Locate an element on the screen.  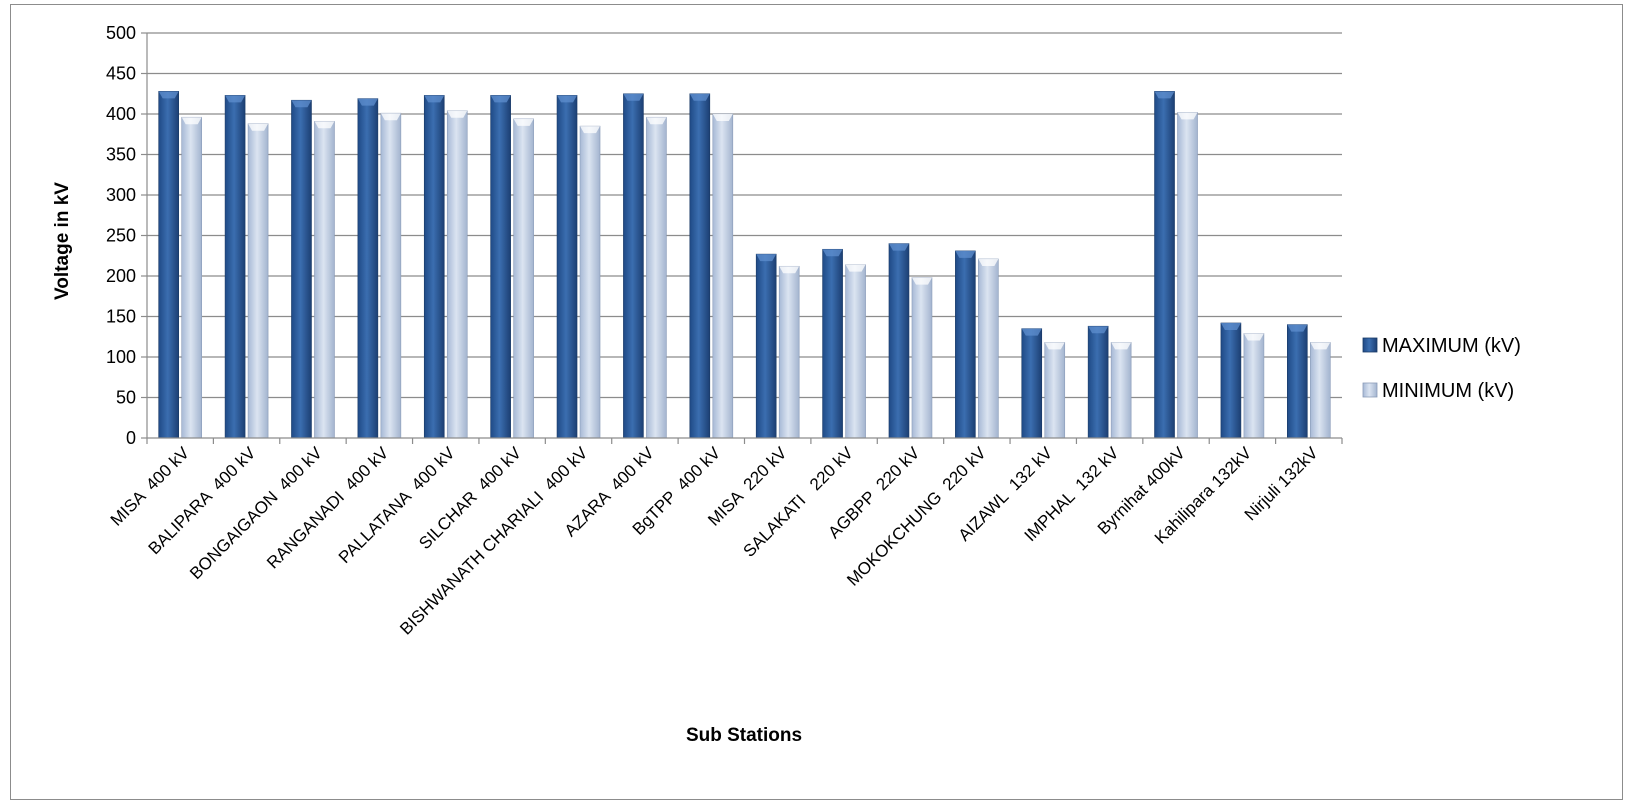
legend: MAXIMUM (kV) MINIMUM (kV) is located at coordinates (1441, 368).